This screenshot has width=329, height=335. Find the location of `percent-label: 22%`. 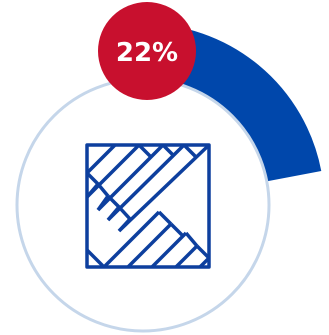

percent-label: 22% is located at coordinates (147, 53).